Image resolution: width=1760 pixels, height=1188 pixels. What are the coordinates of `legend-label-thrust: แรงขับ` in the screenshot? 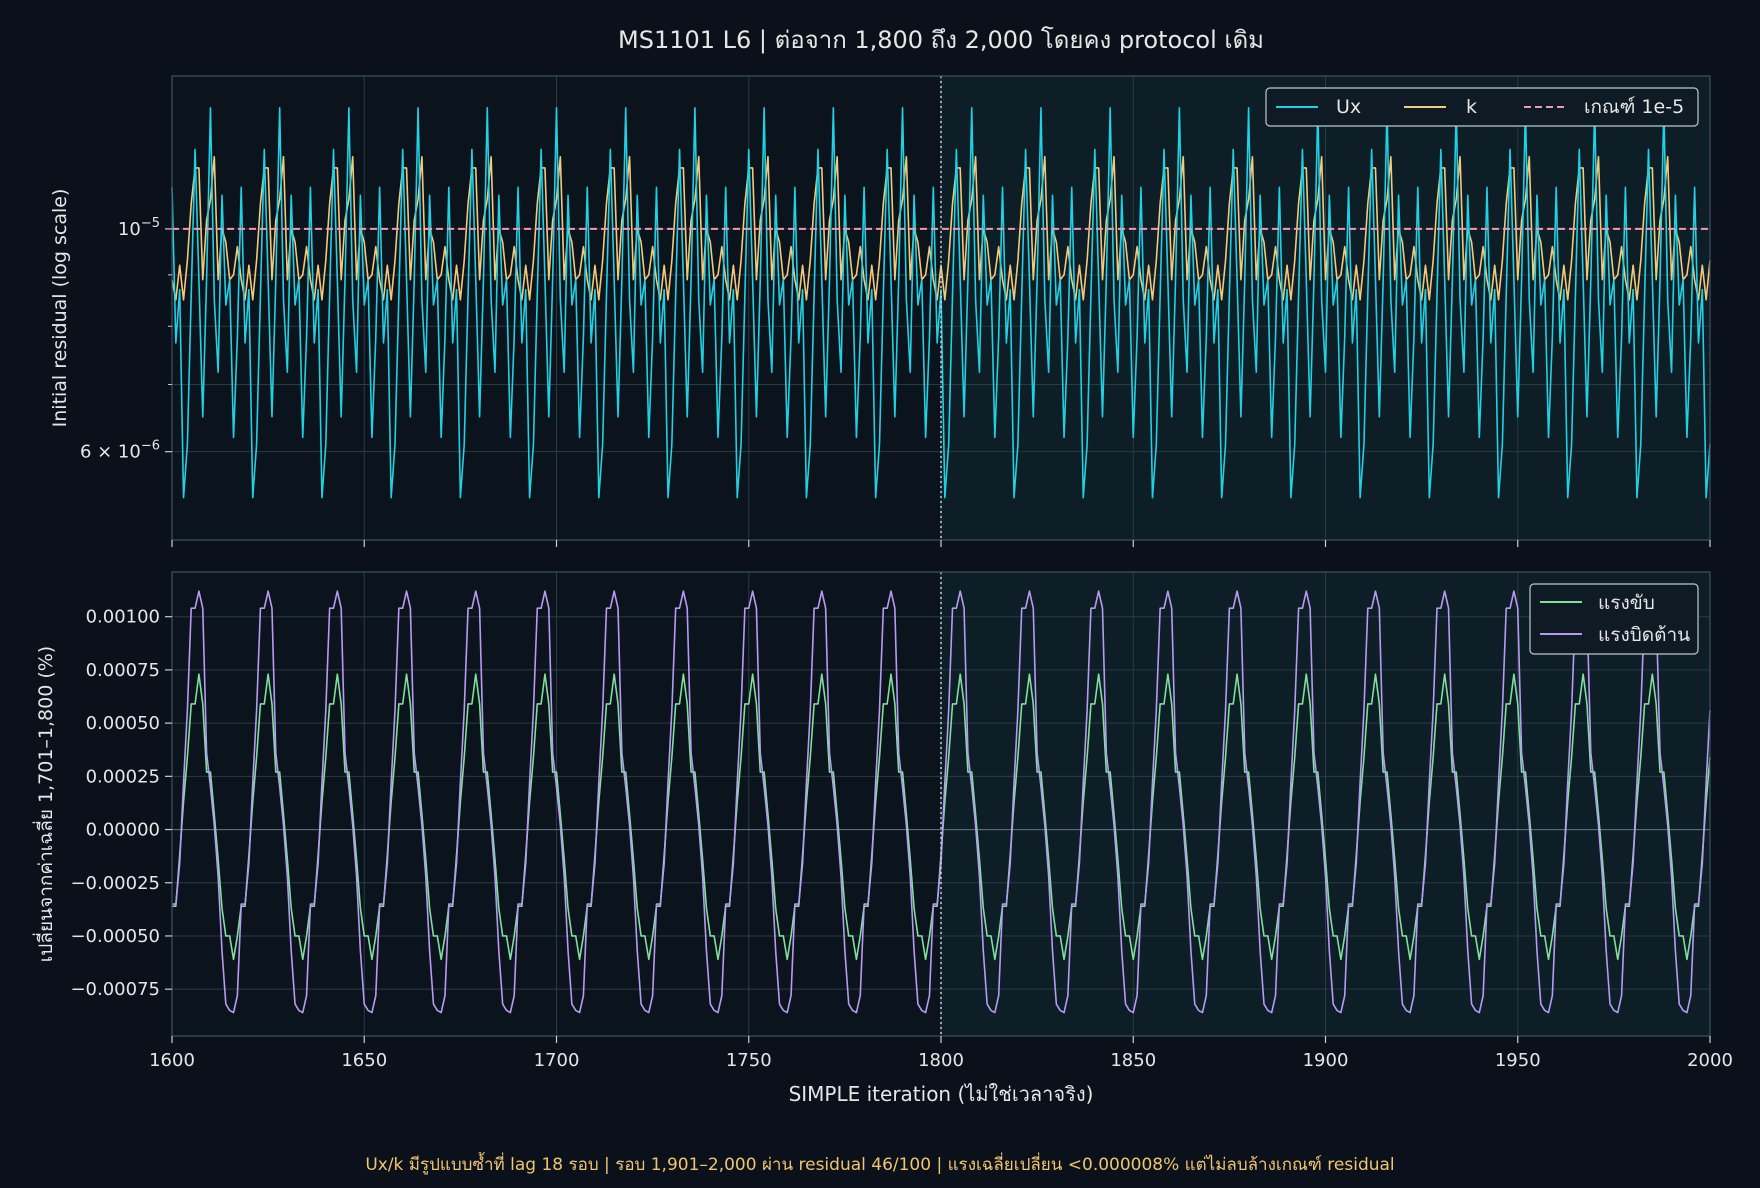 It's located at (1626, 603).